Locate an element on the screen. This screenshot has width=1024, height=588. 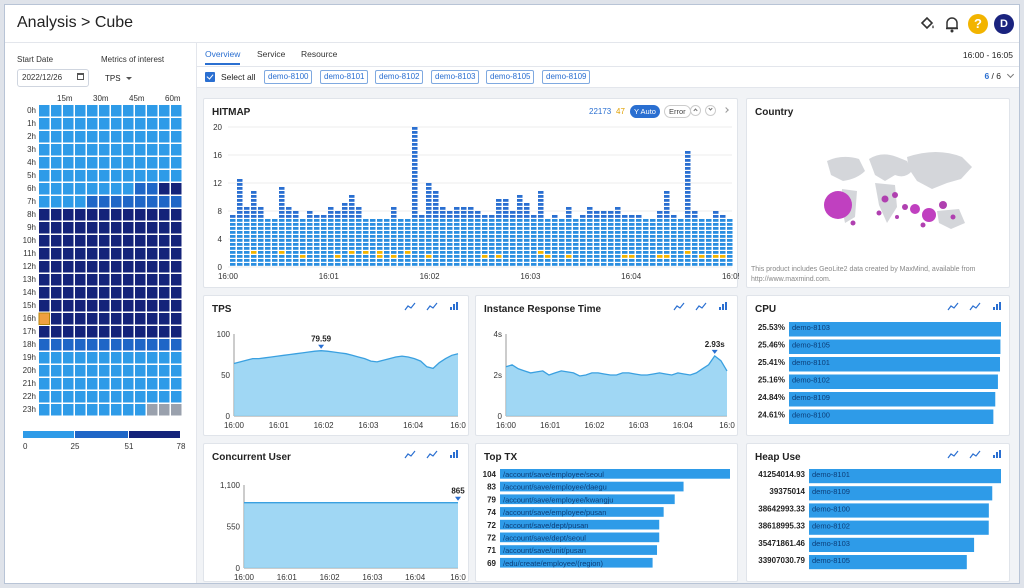
instance-count: 6 / 6 is located at coordinates (992, 76).